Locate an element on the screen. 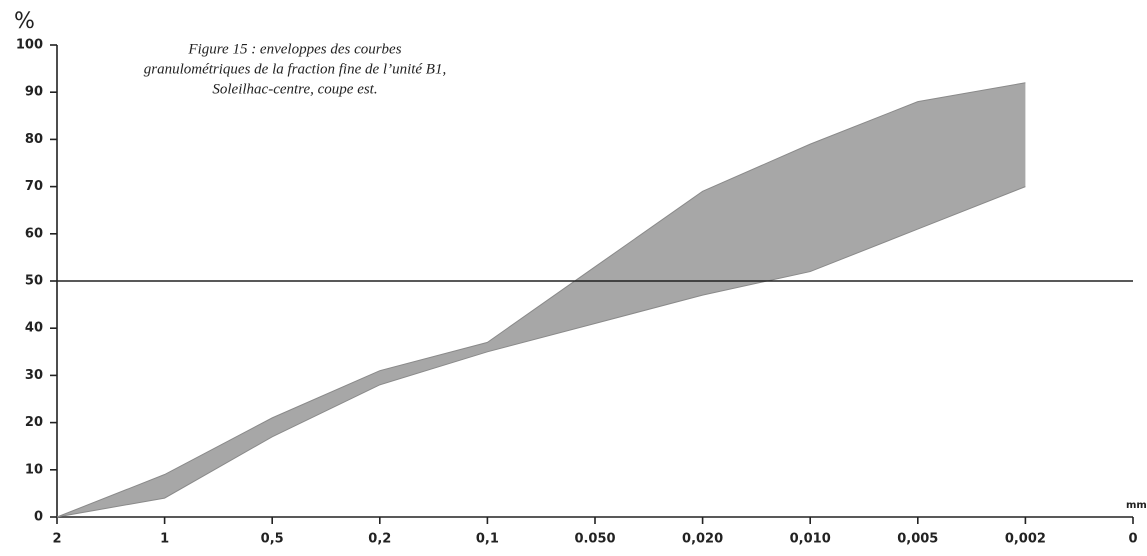  y-tick-label: 0 is located at coordinates (38, 517).